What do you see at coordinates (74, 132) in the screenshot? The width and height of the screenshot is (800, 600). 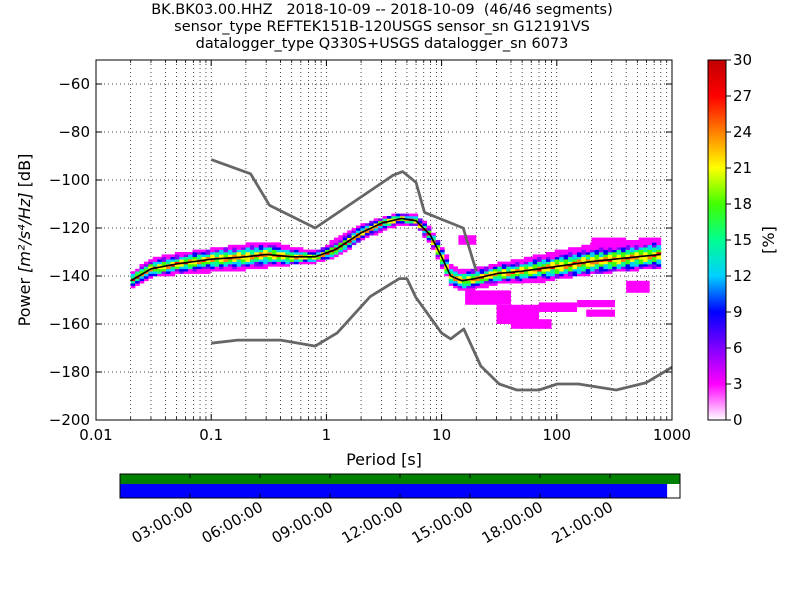 I see `y-tick-label: −80` at bounding box center [74, 132].